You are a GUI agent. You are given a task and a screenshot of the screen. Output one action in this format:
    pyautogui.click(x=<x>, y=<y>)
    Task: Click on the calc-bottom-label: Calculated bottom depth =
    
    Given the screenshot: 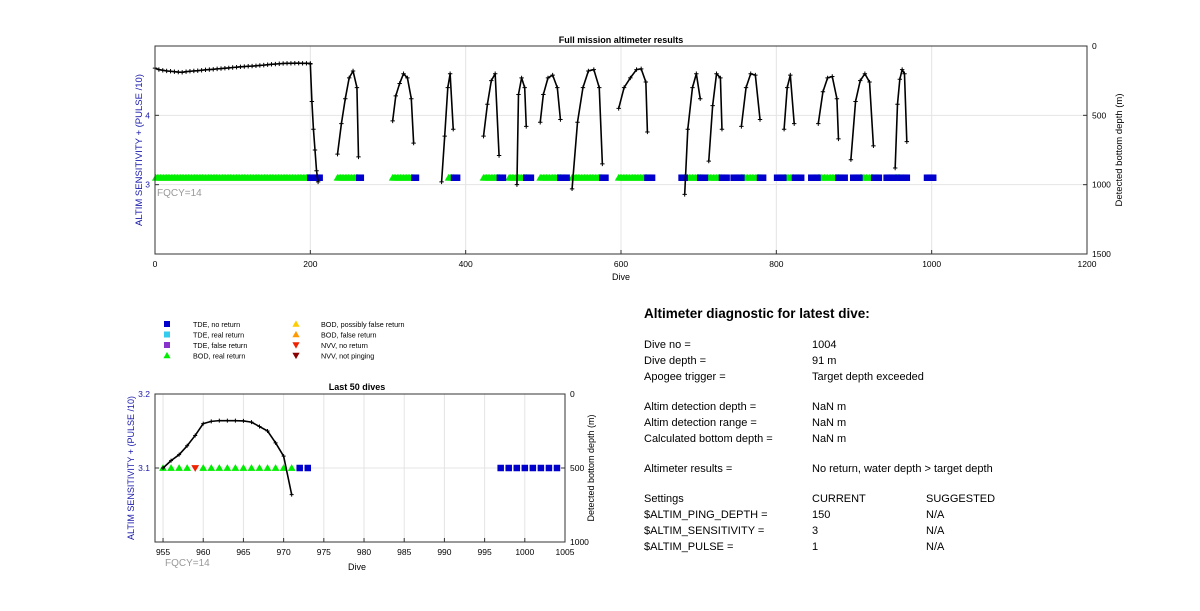 What is the action you would take?
    pyautogui.click(x=708, y=439)
    